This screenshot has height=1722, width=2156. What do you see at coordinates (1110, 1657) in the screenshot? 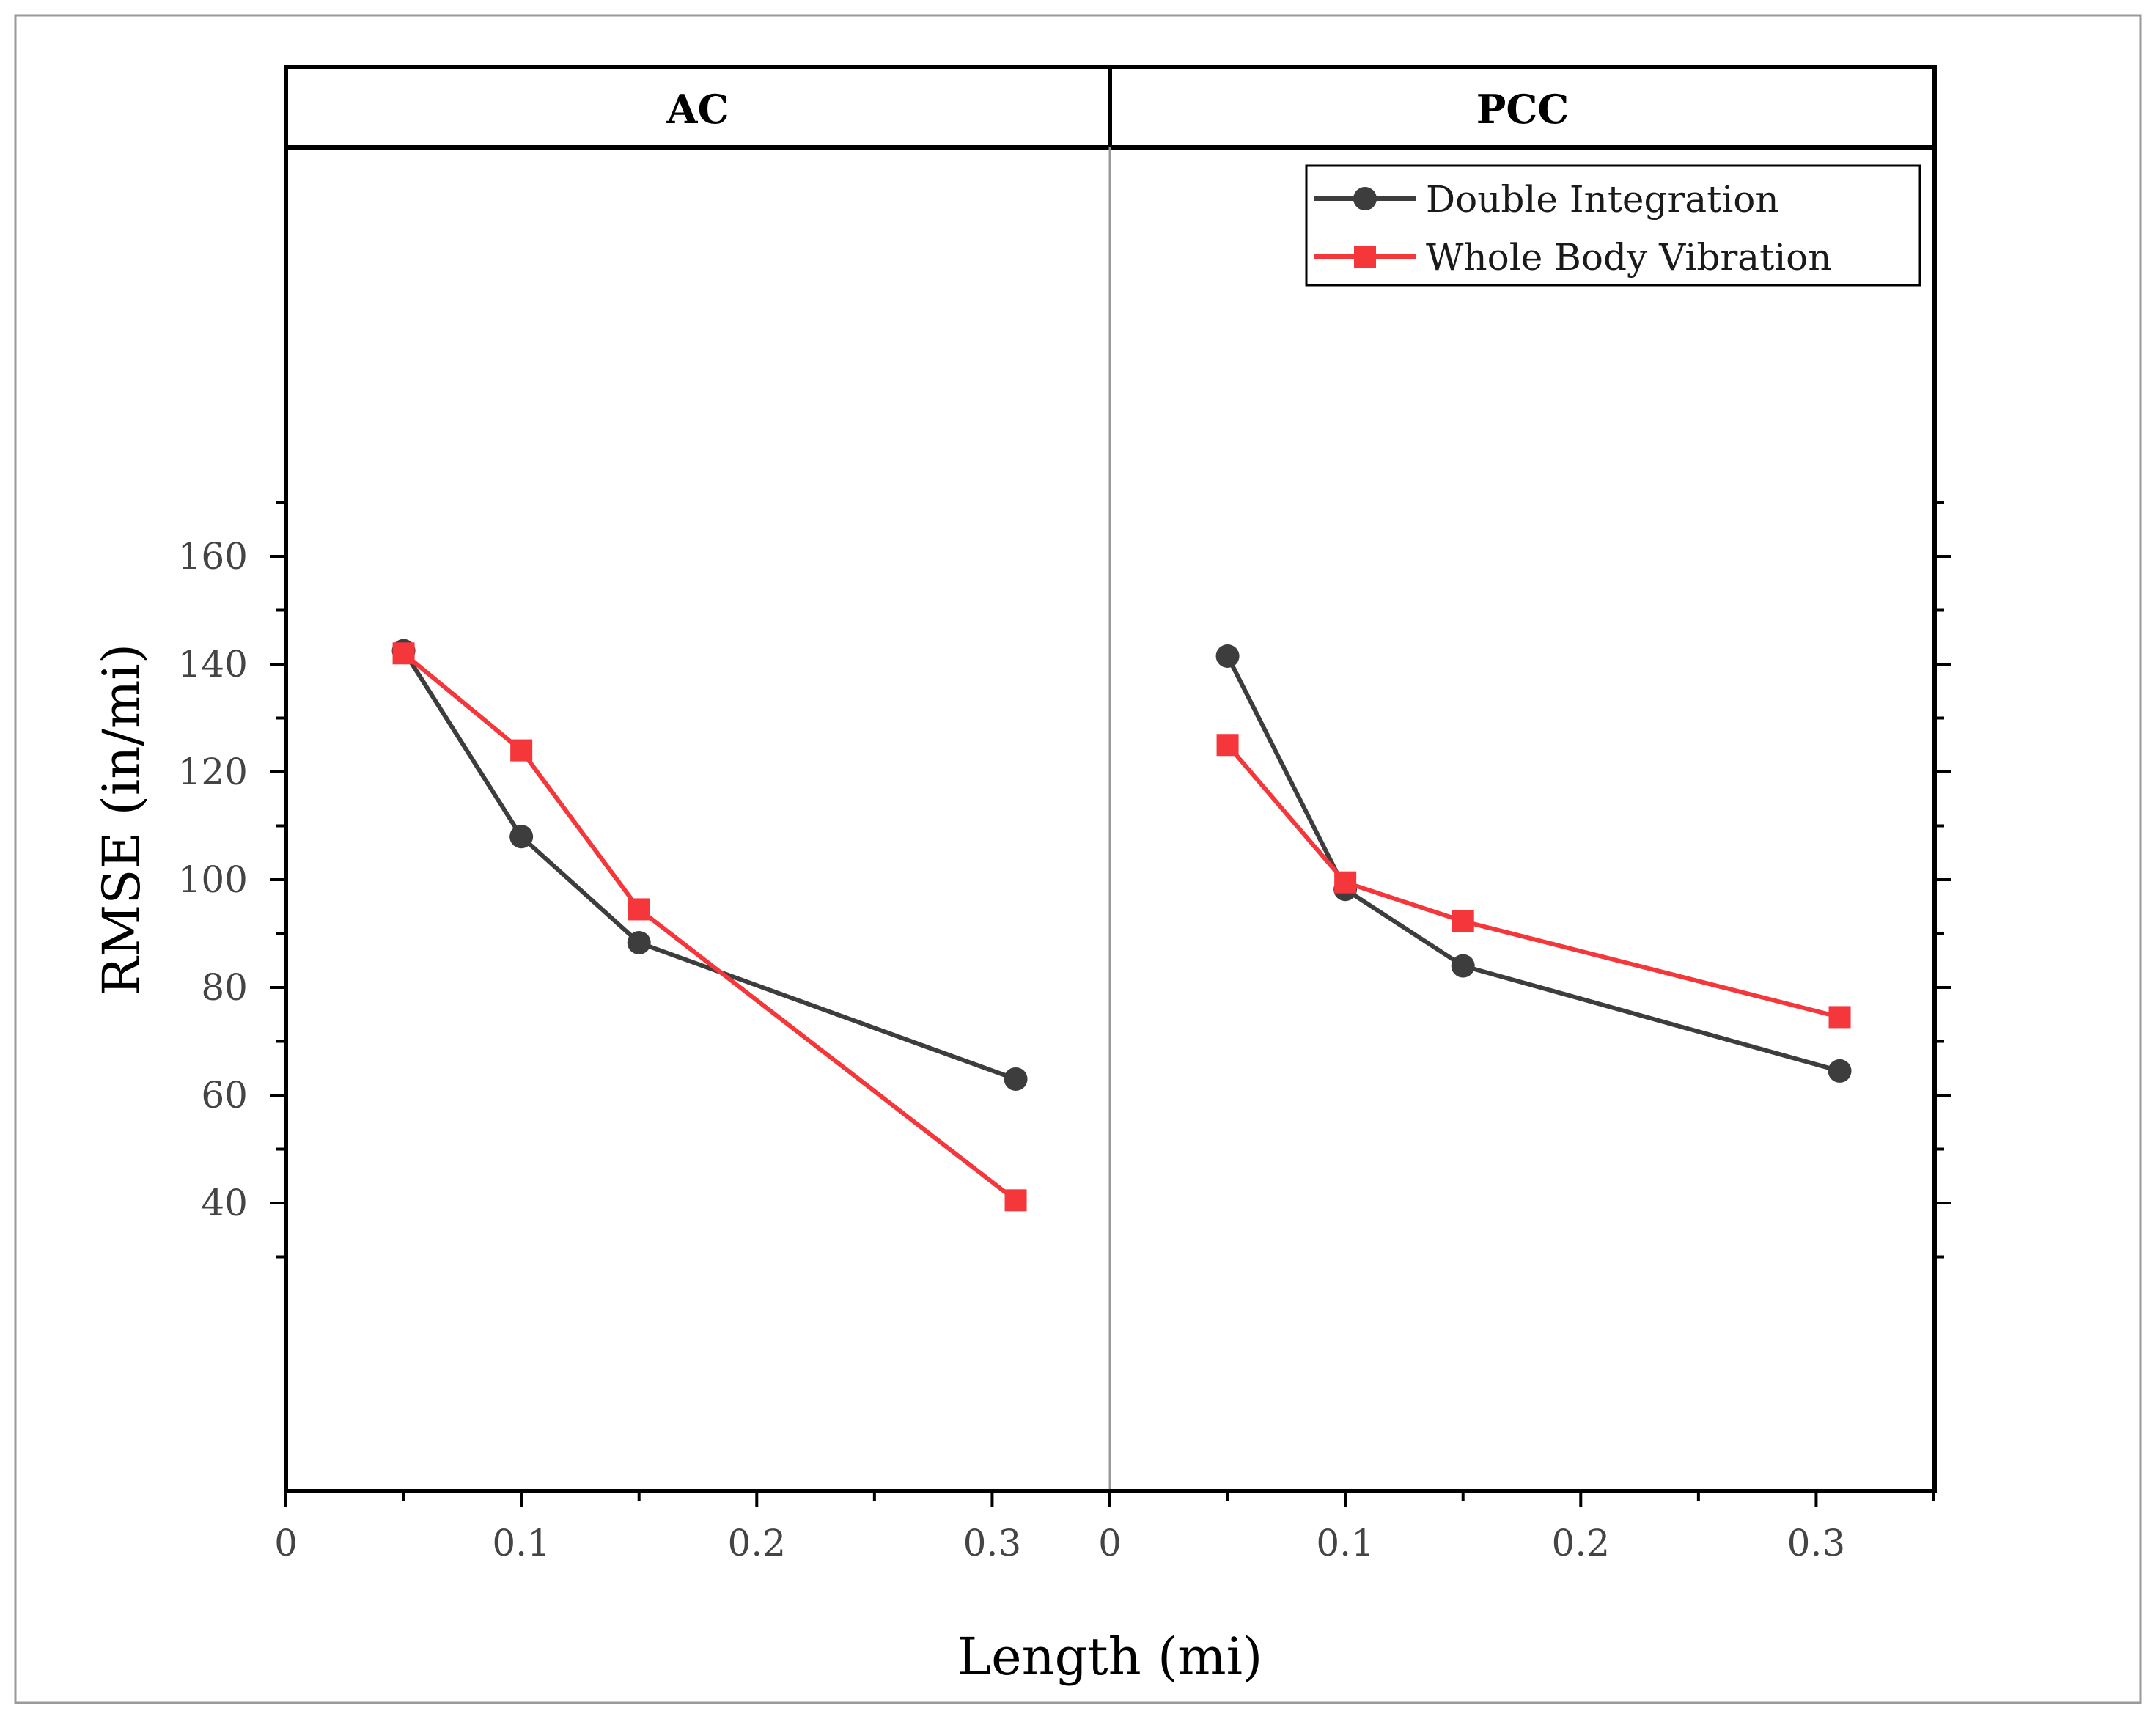
I see `x-axis-title: Length (mi)` at bounding box center [1110, 1657].